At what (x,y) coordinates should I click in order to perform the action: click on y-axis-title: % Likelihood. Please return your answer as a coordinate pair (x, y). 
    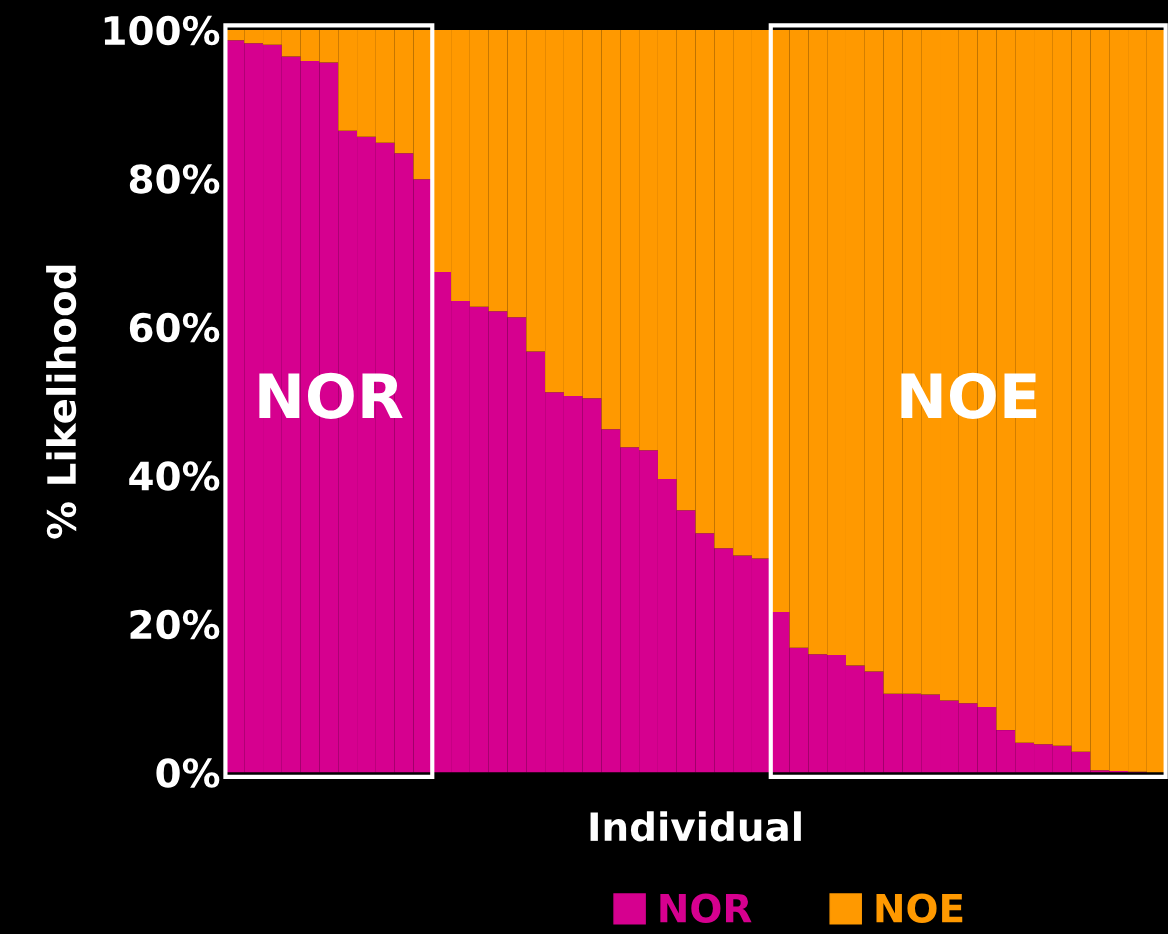
    Looking at the image, I should click on (61, 402).